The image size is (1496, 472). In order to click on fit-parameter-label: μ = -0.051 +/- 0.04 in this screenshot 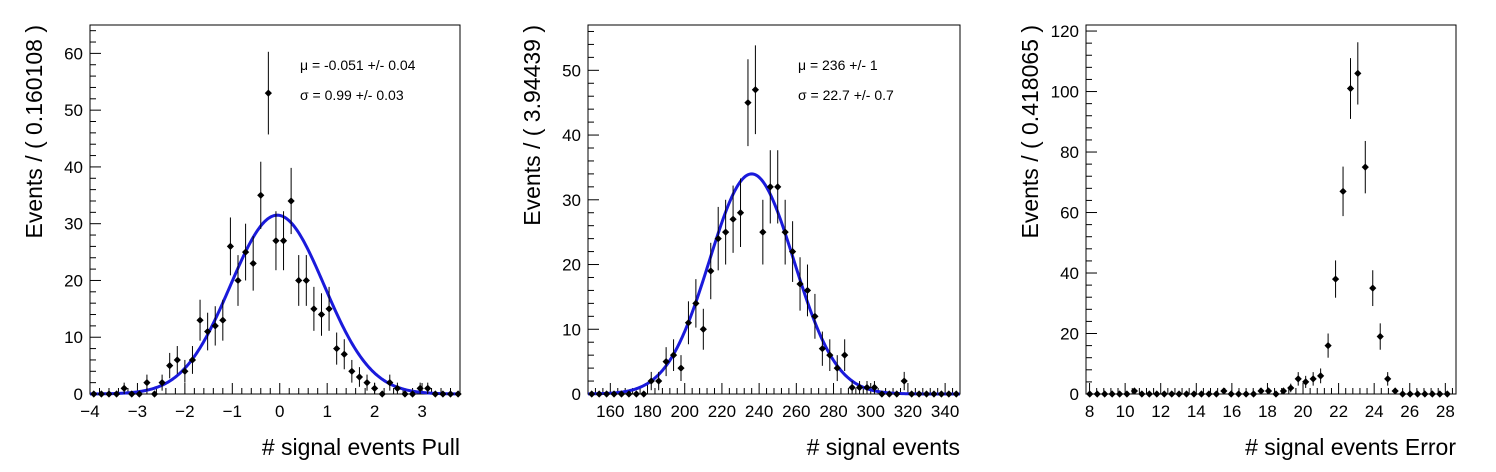, I will do `click(358, 65)`.